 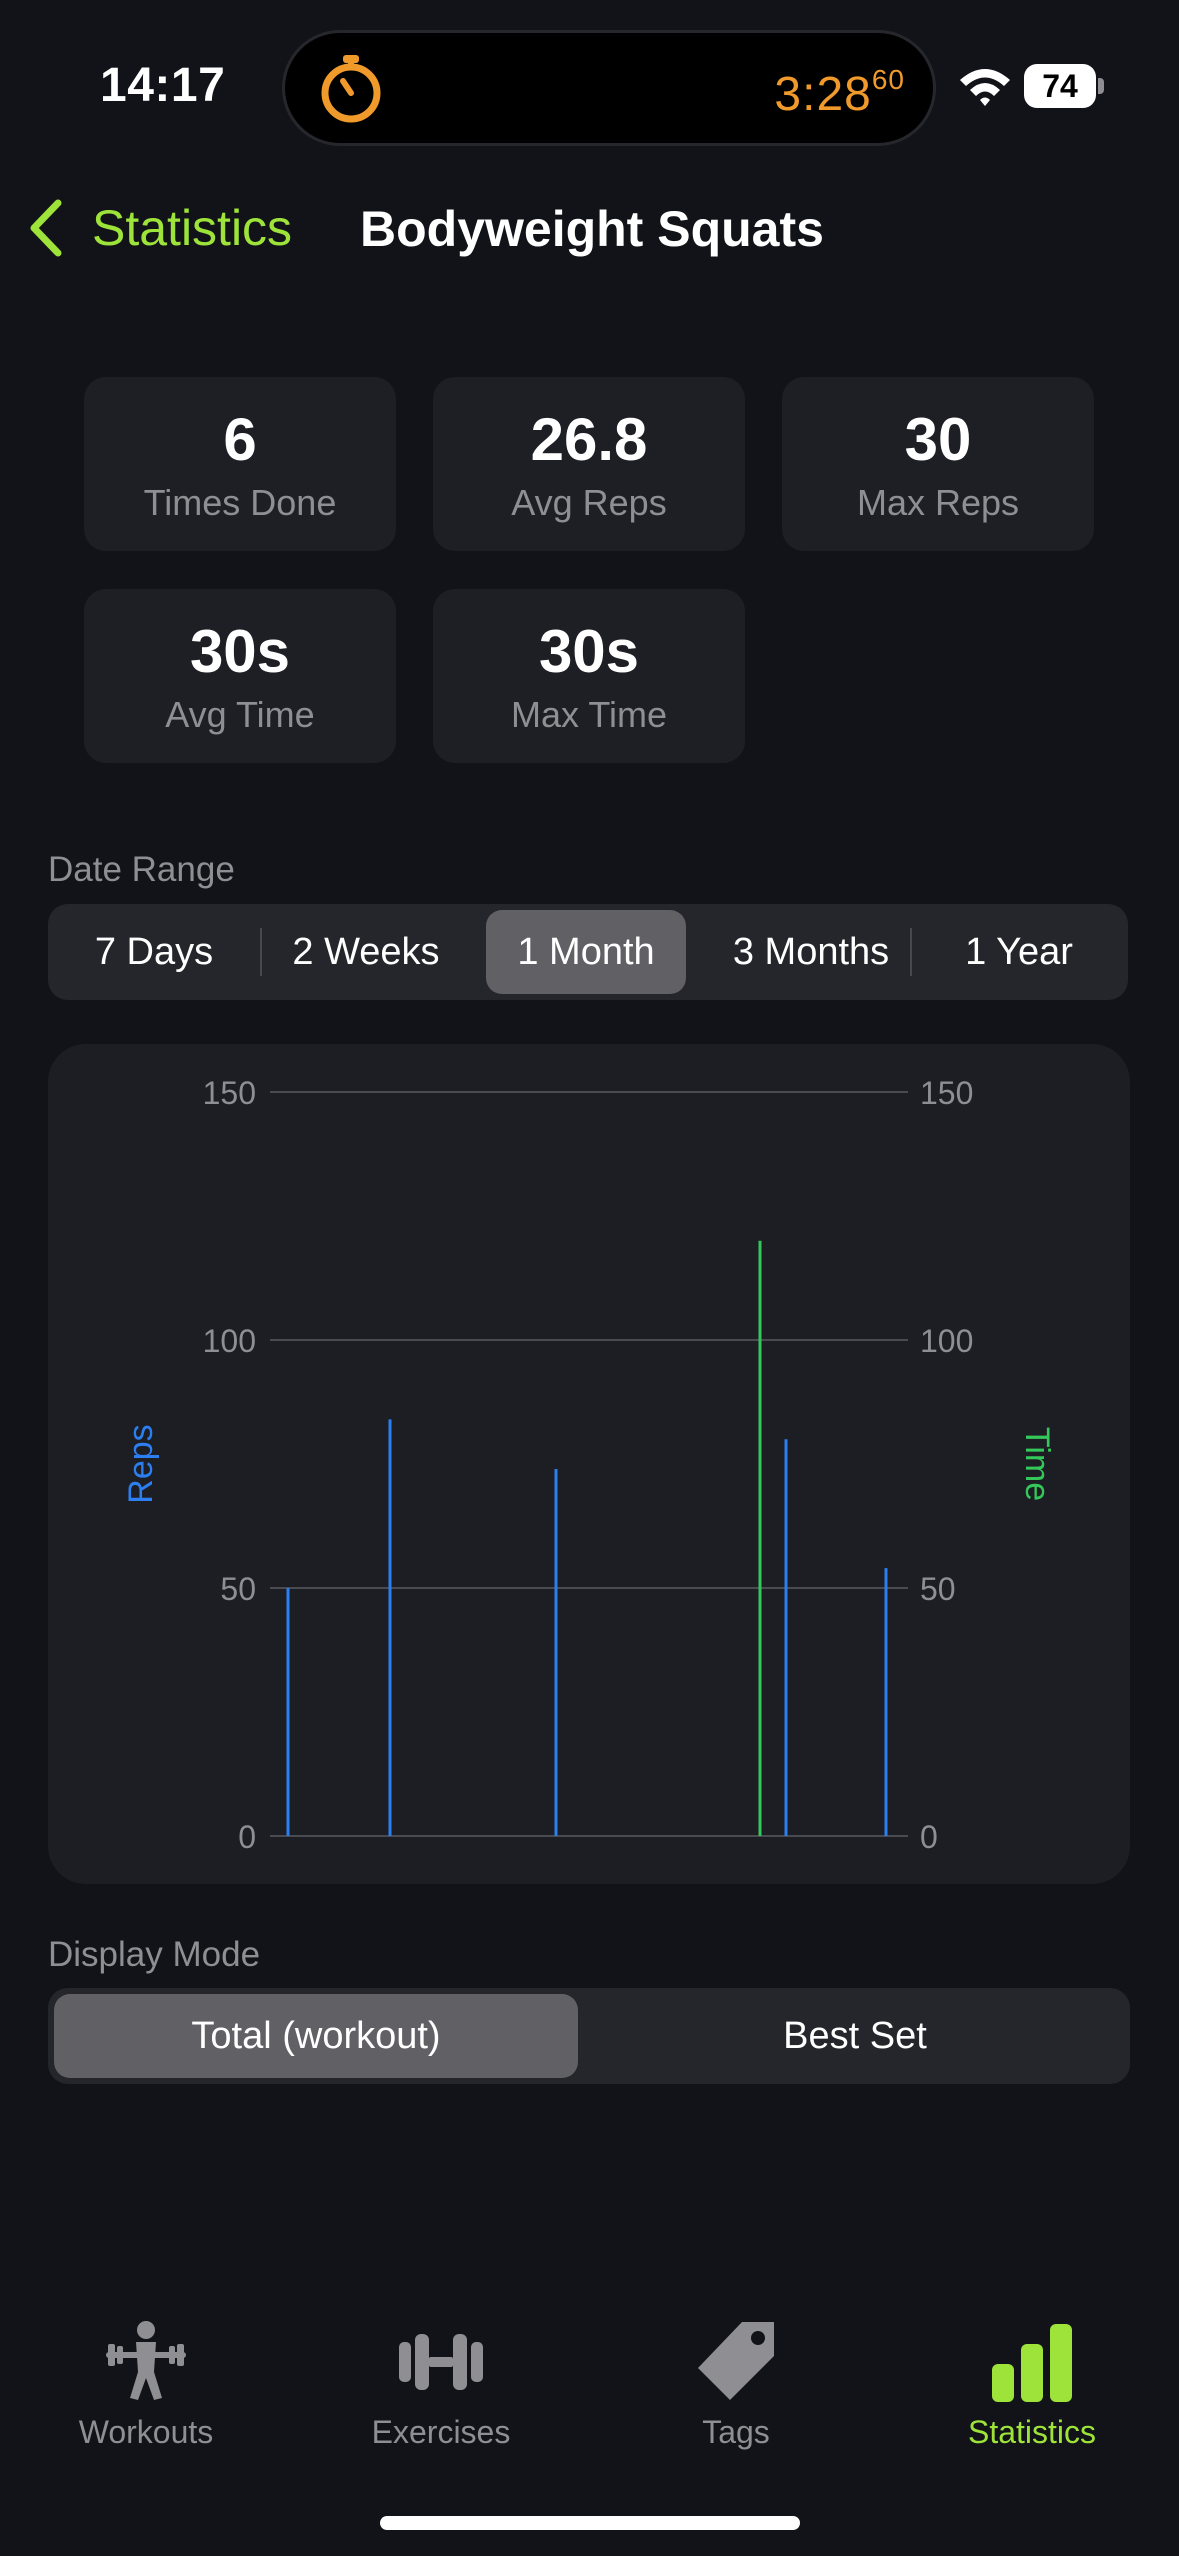 I want to click on y-tick-label: 100, so click(x=229, y=1341).